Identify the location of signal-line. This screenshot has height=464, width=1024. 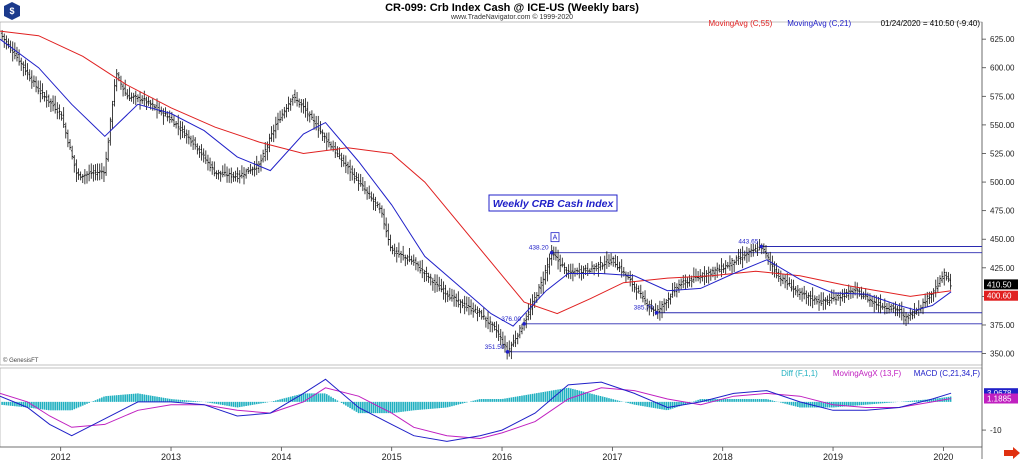
(476, 413).